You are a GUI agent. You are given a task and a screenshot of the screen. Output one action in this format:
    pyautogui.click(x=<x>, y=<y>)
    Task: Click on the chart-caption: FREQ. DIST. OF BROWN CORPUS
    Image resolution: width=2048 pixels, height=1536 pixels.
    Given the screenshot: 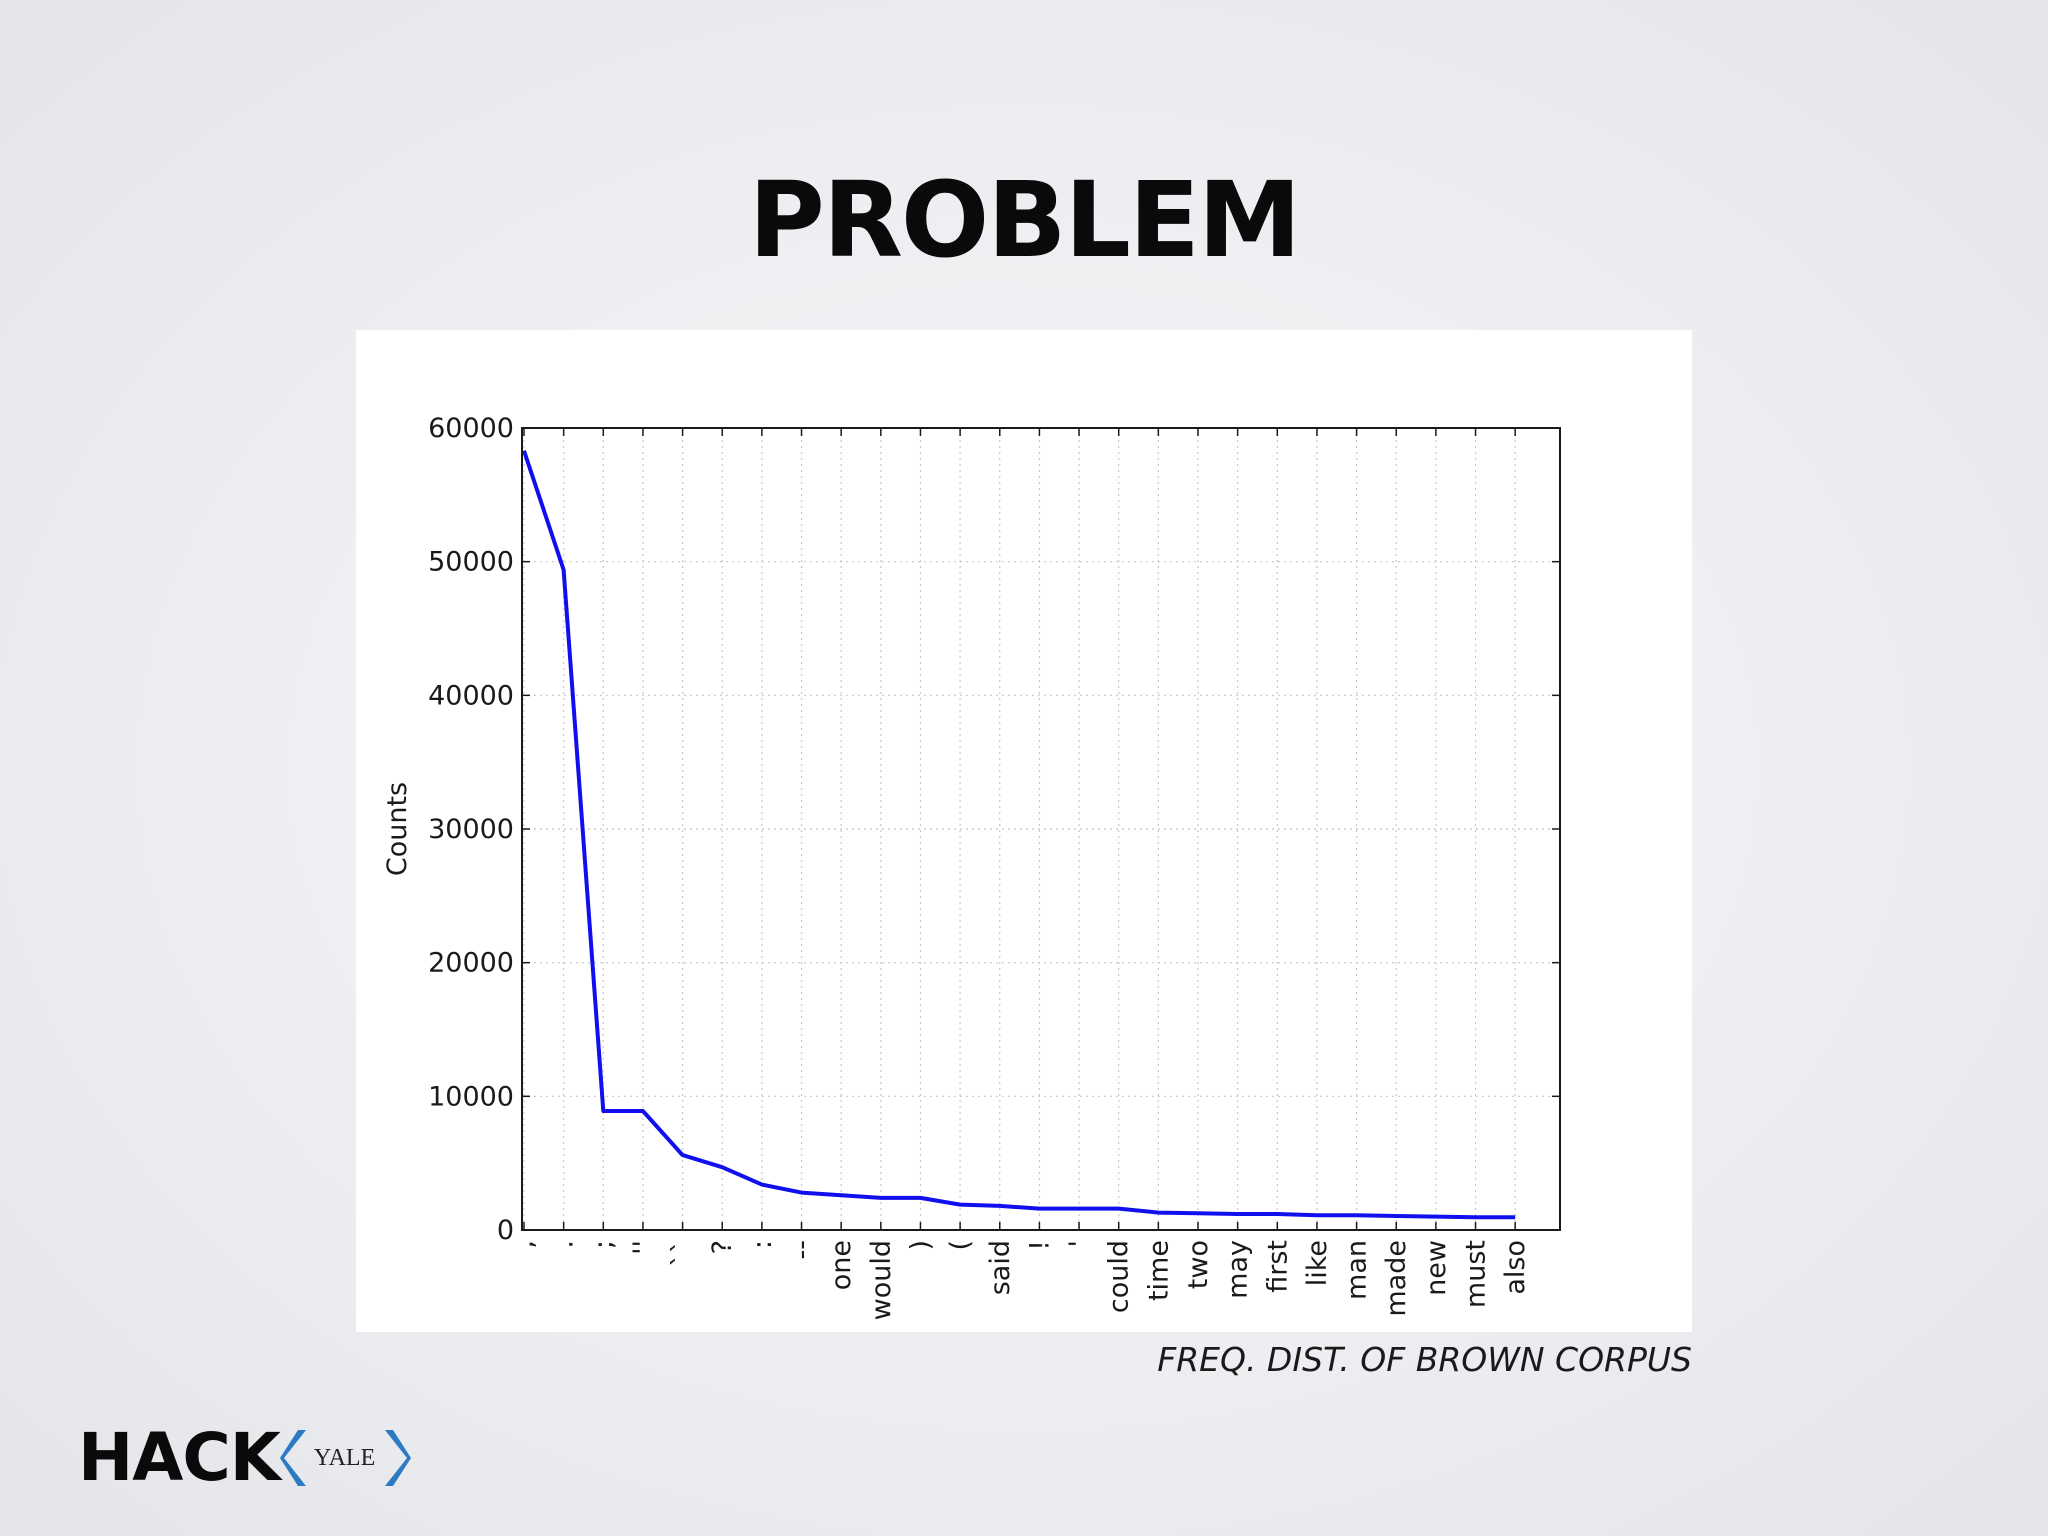 What is the action you would take?
    pyautogui.click(x=1424, y=1359)
    